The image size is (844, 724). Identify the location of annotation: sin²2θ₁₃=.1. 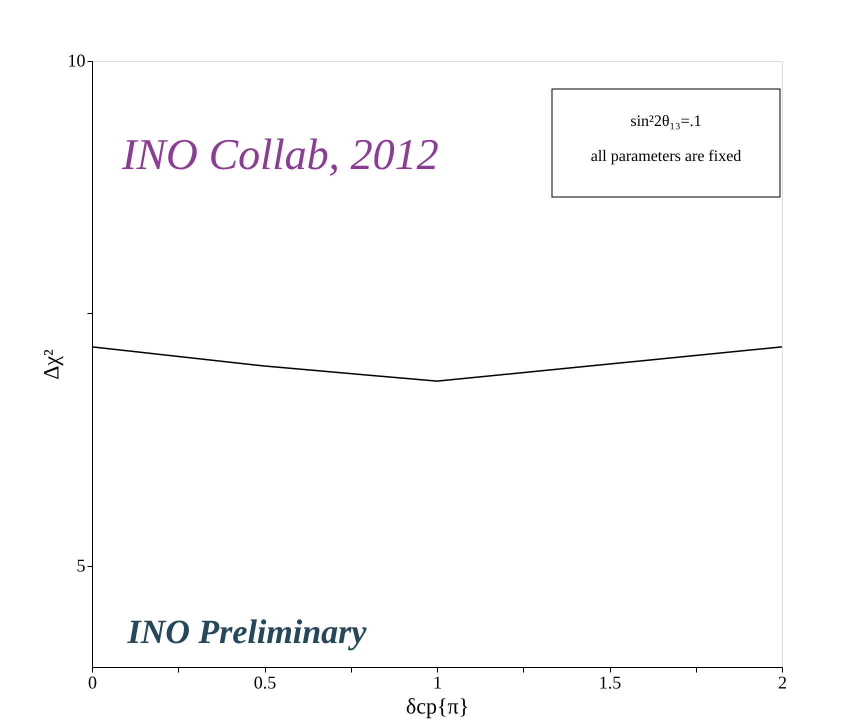
(666, 121).